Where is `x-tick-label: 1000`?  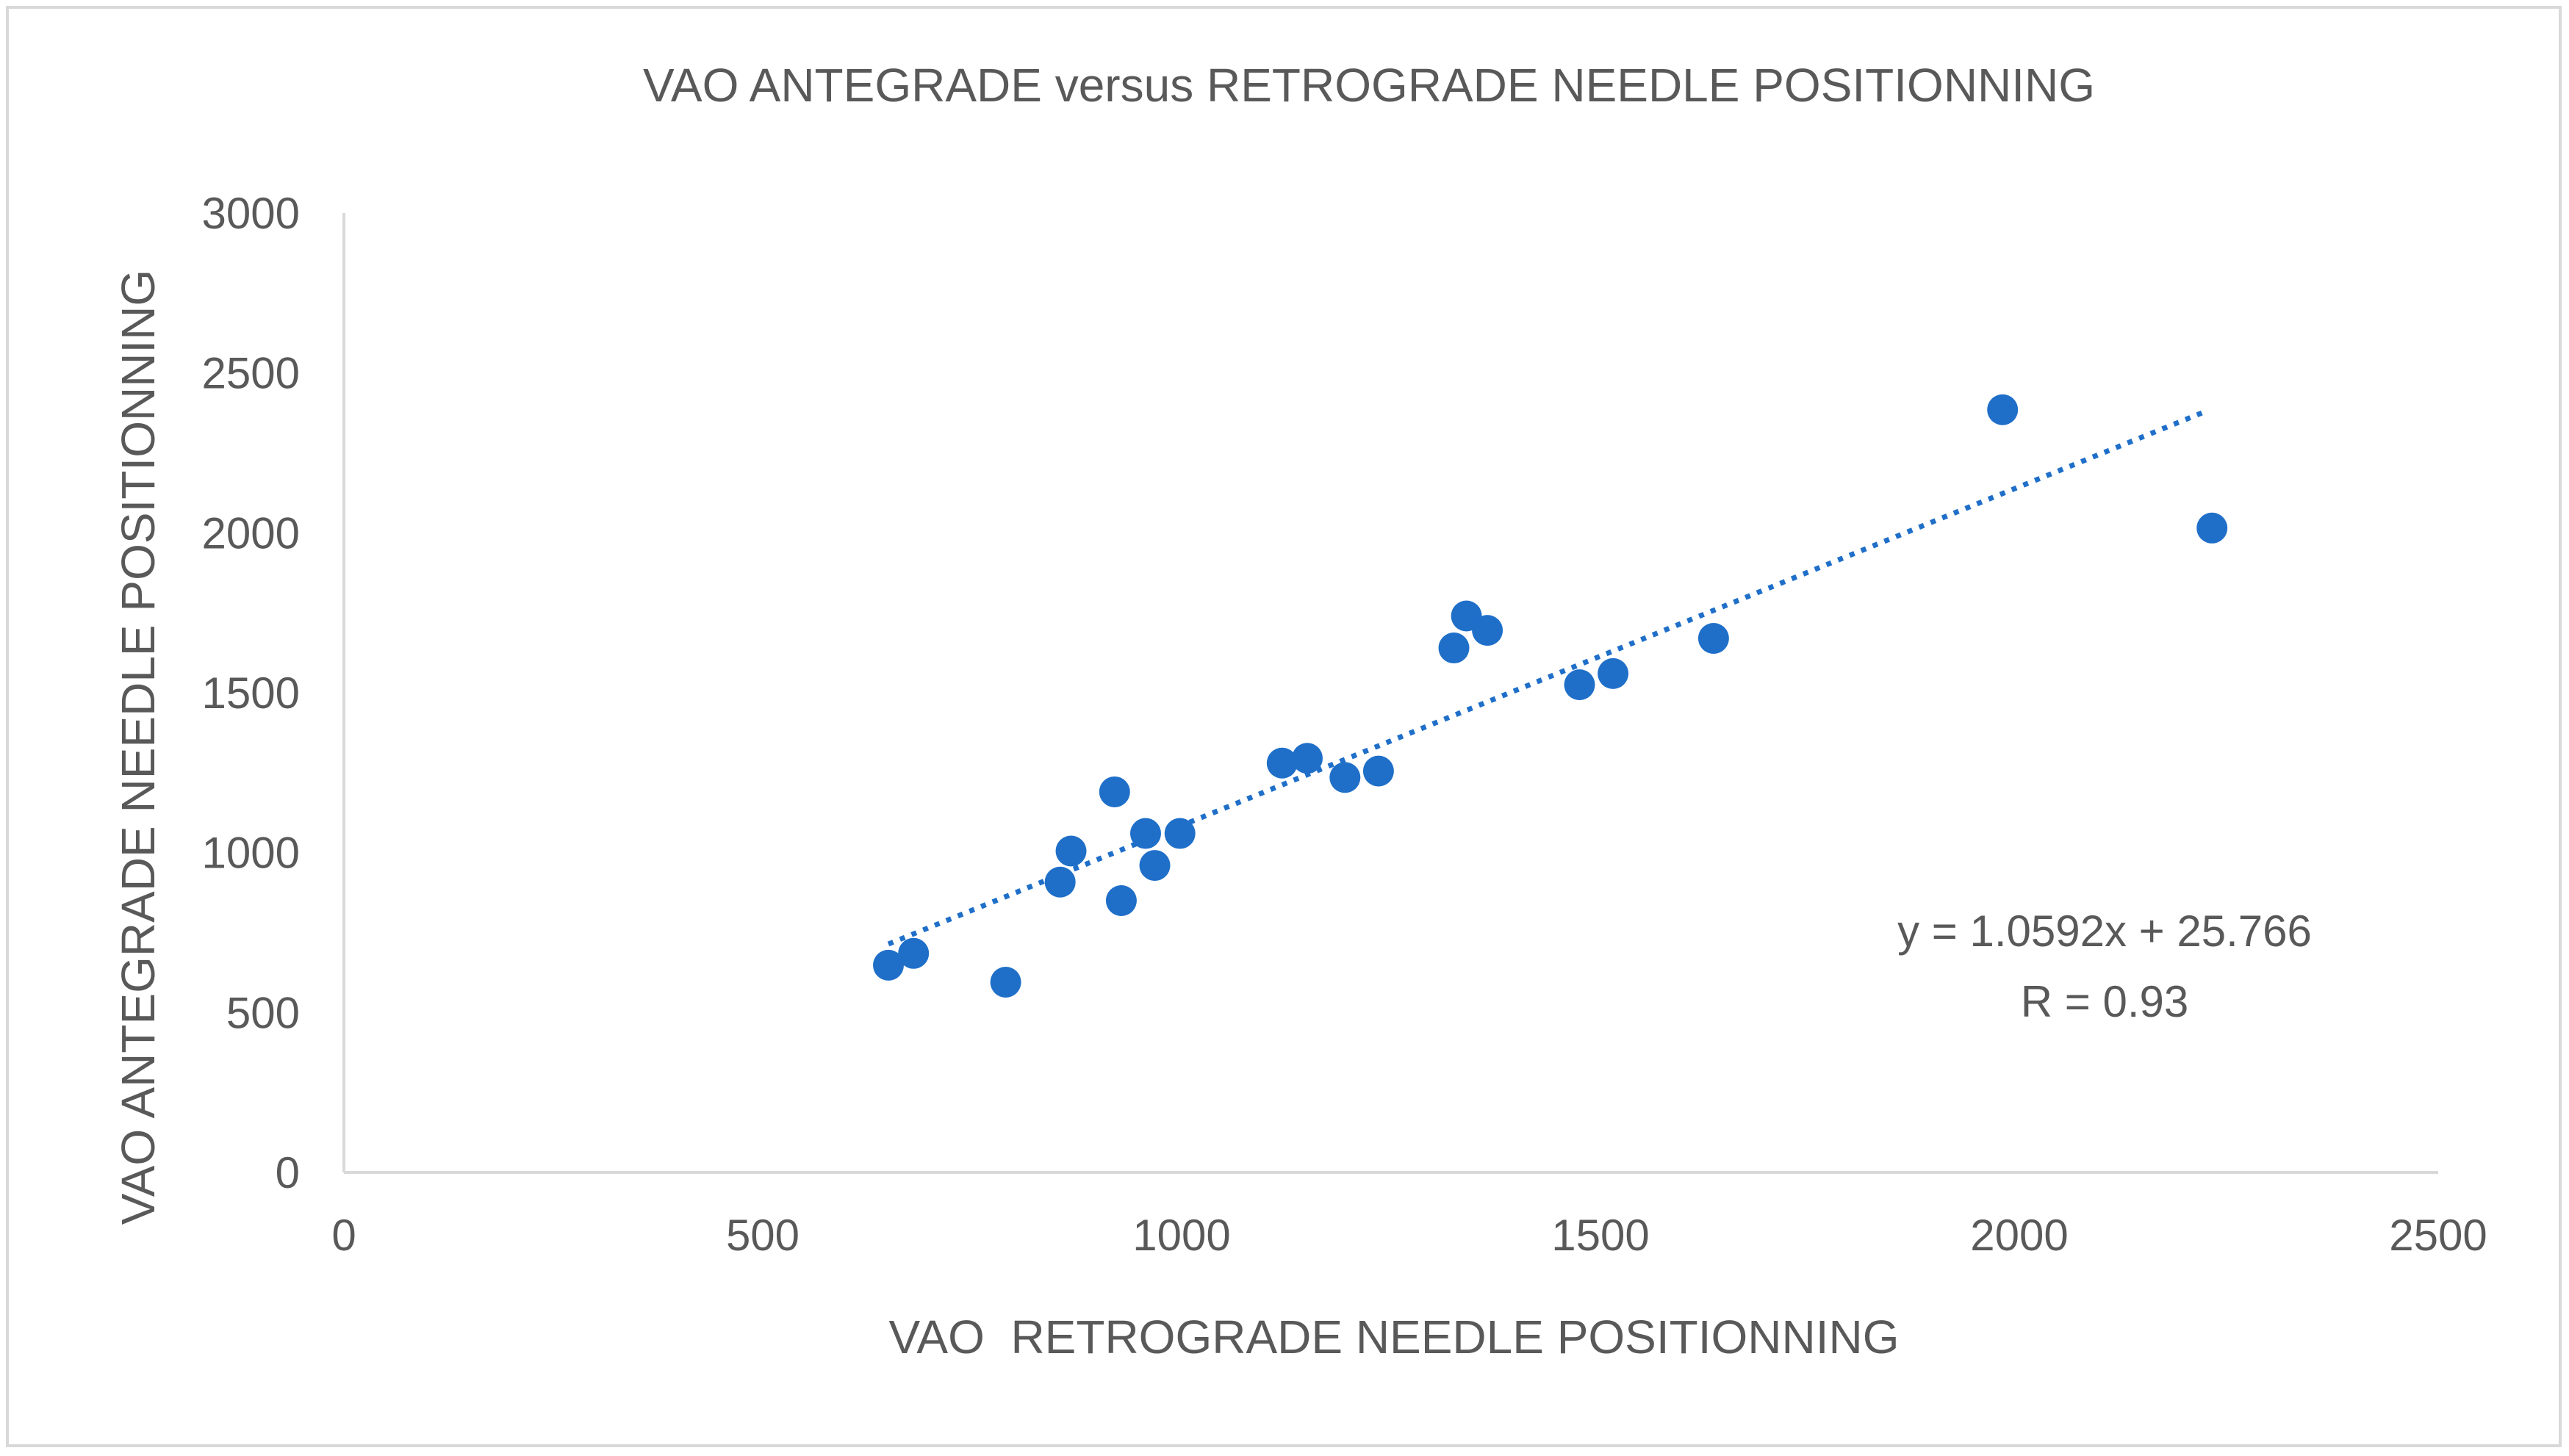
x-tick-label: 1000 is located at coordinates (1181, 1235).